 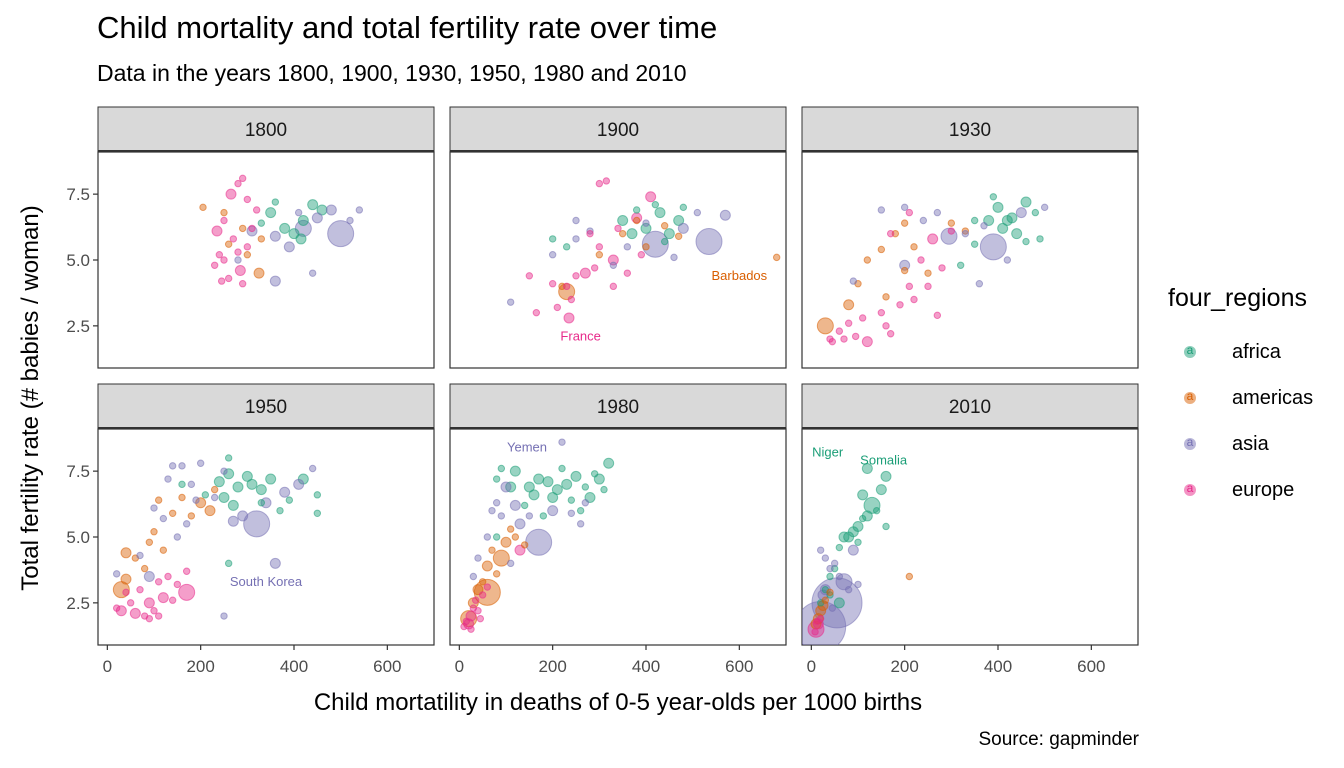 What do you see at coordinates (200, 666) in the screenshot?
I see `x-tick-label: 200` at bounding box center [200, 666].